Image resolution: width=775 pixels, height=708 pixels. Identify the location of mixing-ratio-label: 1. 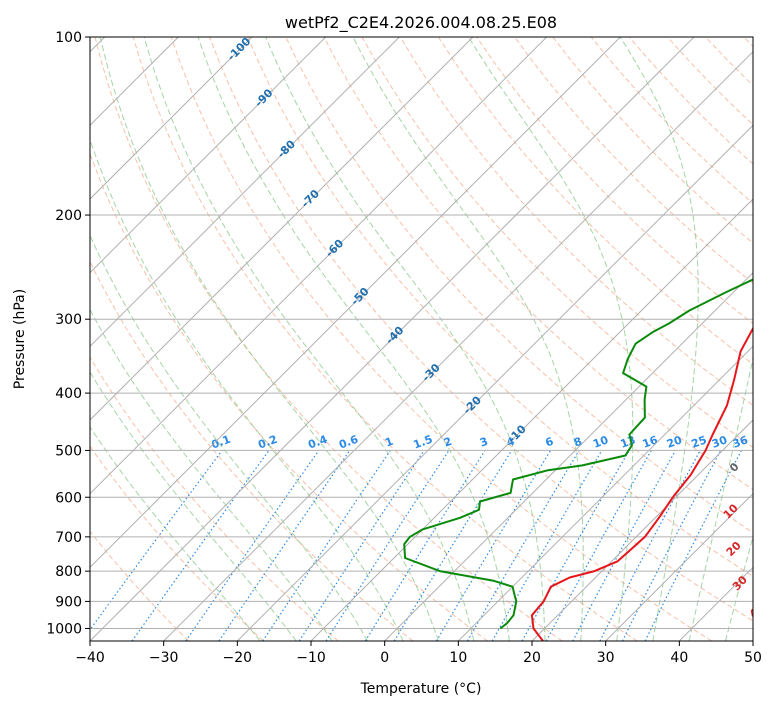
(389, 442).